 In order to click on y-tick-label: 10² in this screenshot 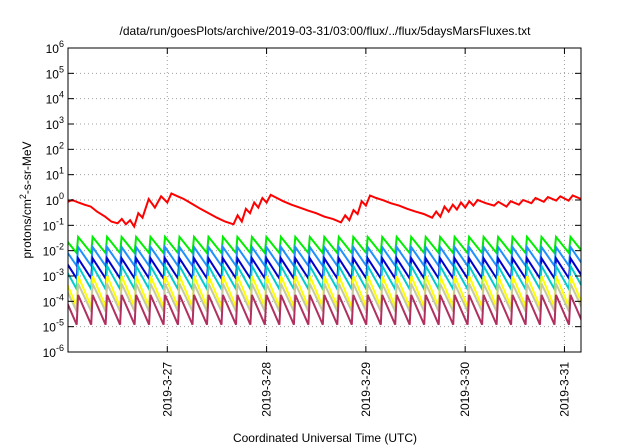, I will do `click(55, 148)`.